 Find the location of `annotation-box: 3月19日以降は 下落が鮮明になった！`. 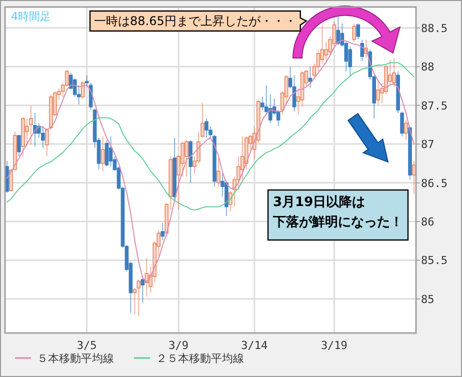

annotation-box: 3月19日以降は 下落が鮮明になった！ is located at coordinates (338, 215).